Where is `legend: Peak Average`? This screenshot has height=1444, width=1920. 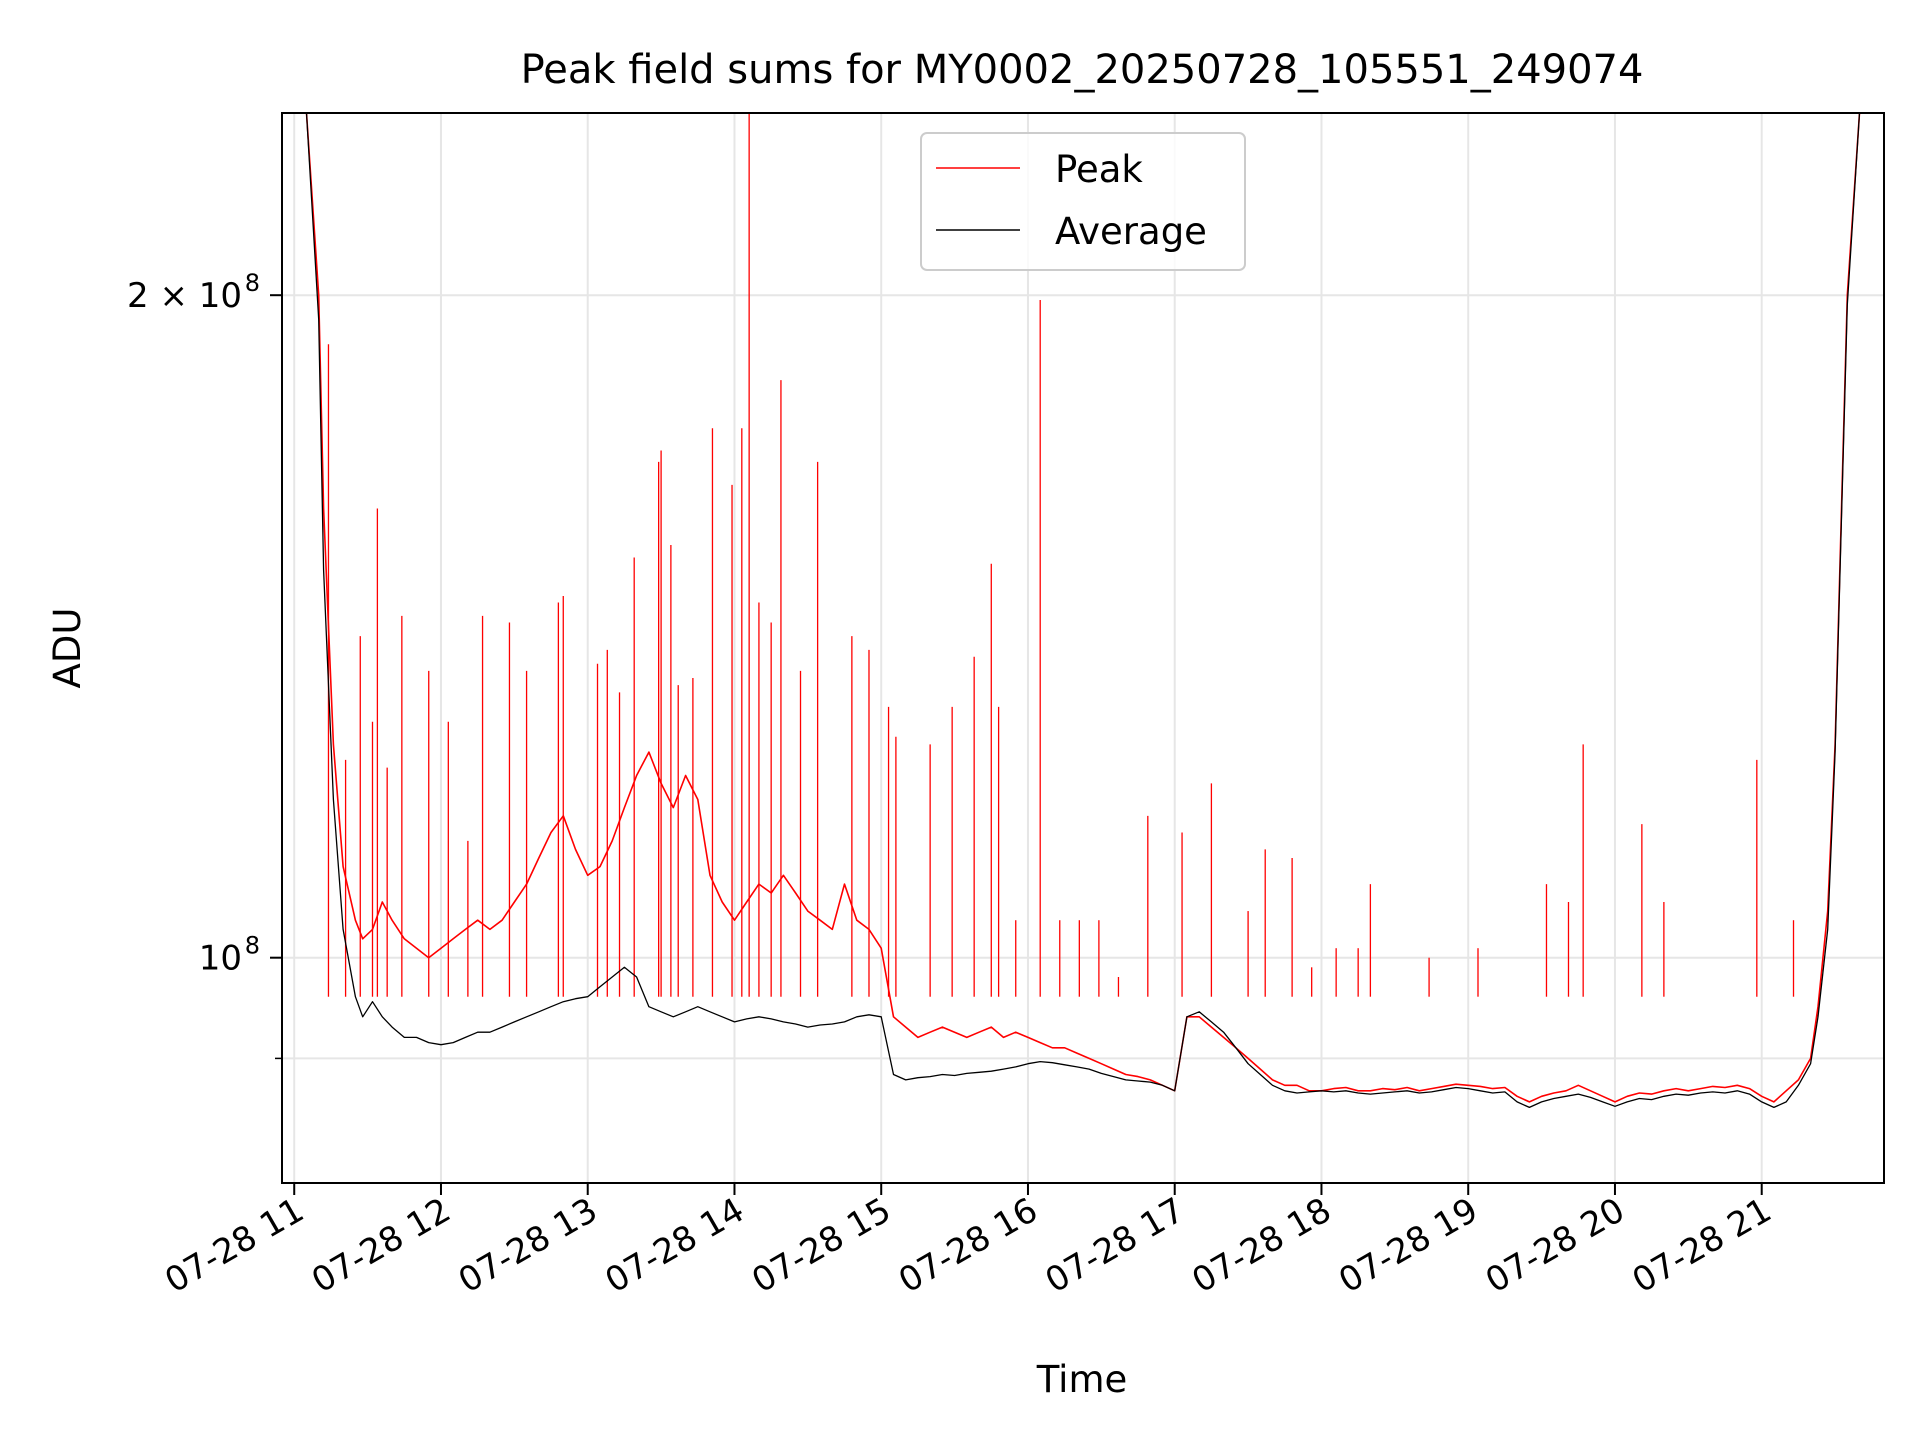 legend: Peak Average is located at coordinates (1083, 201).